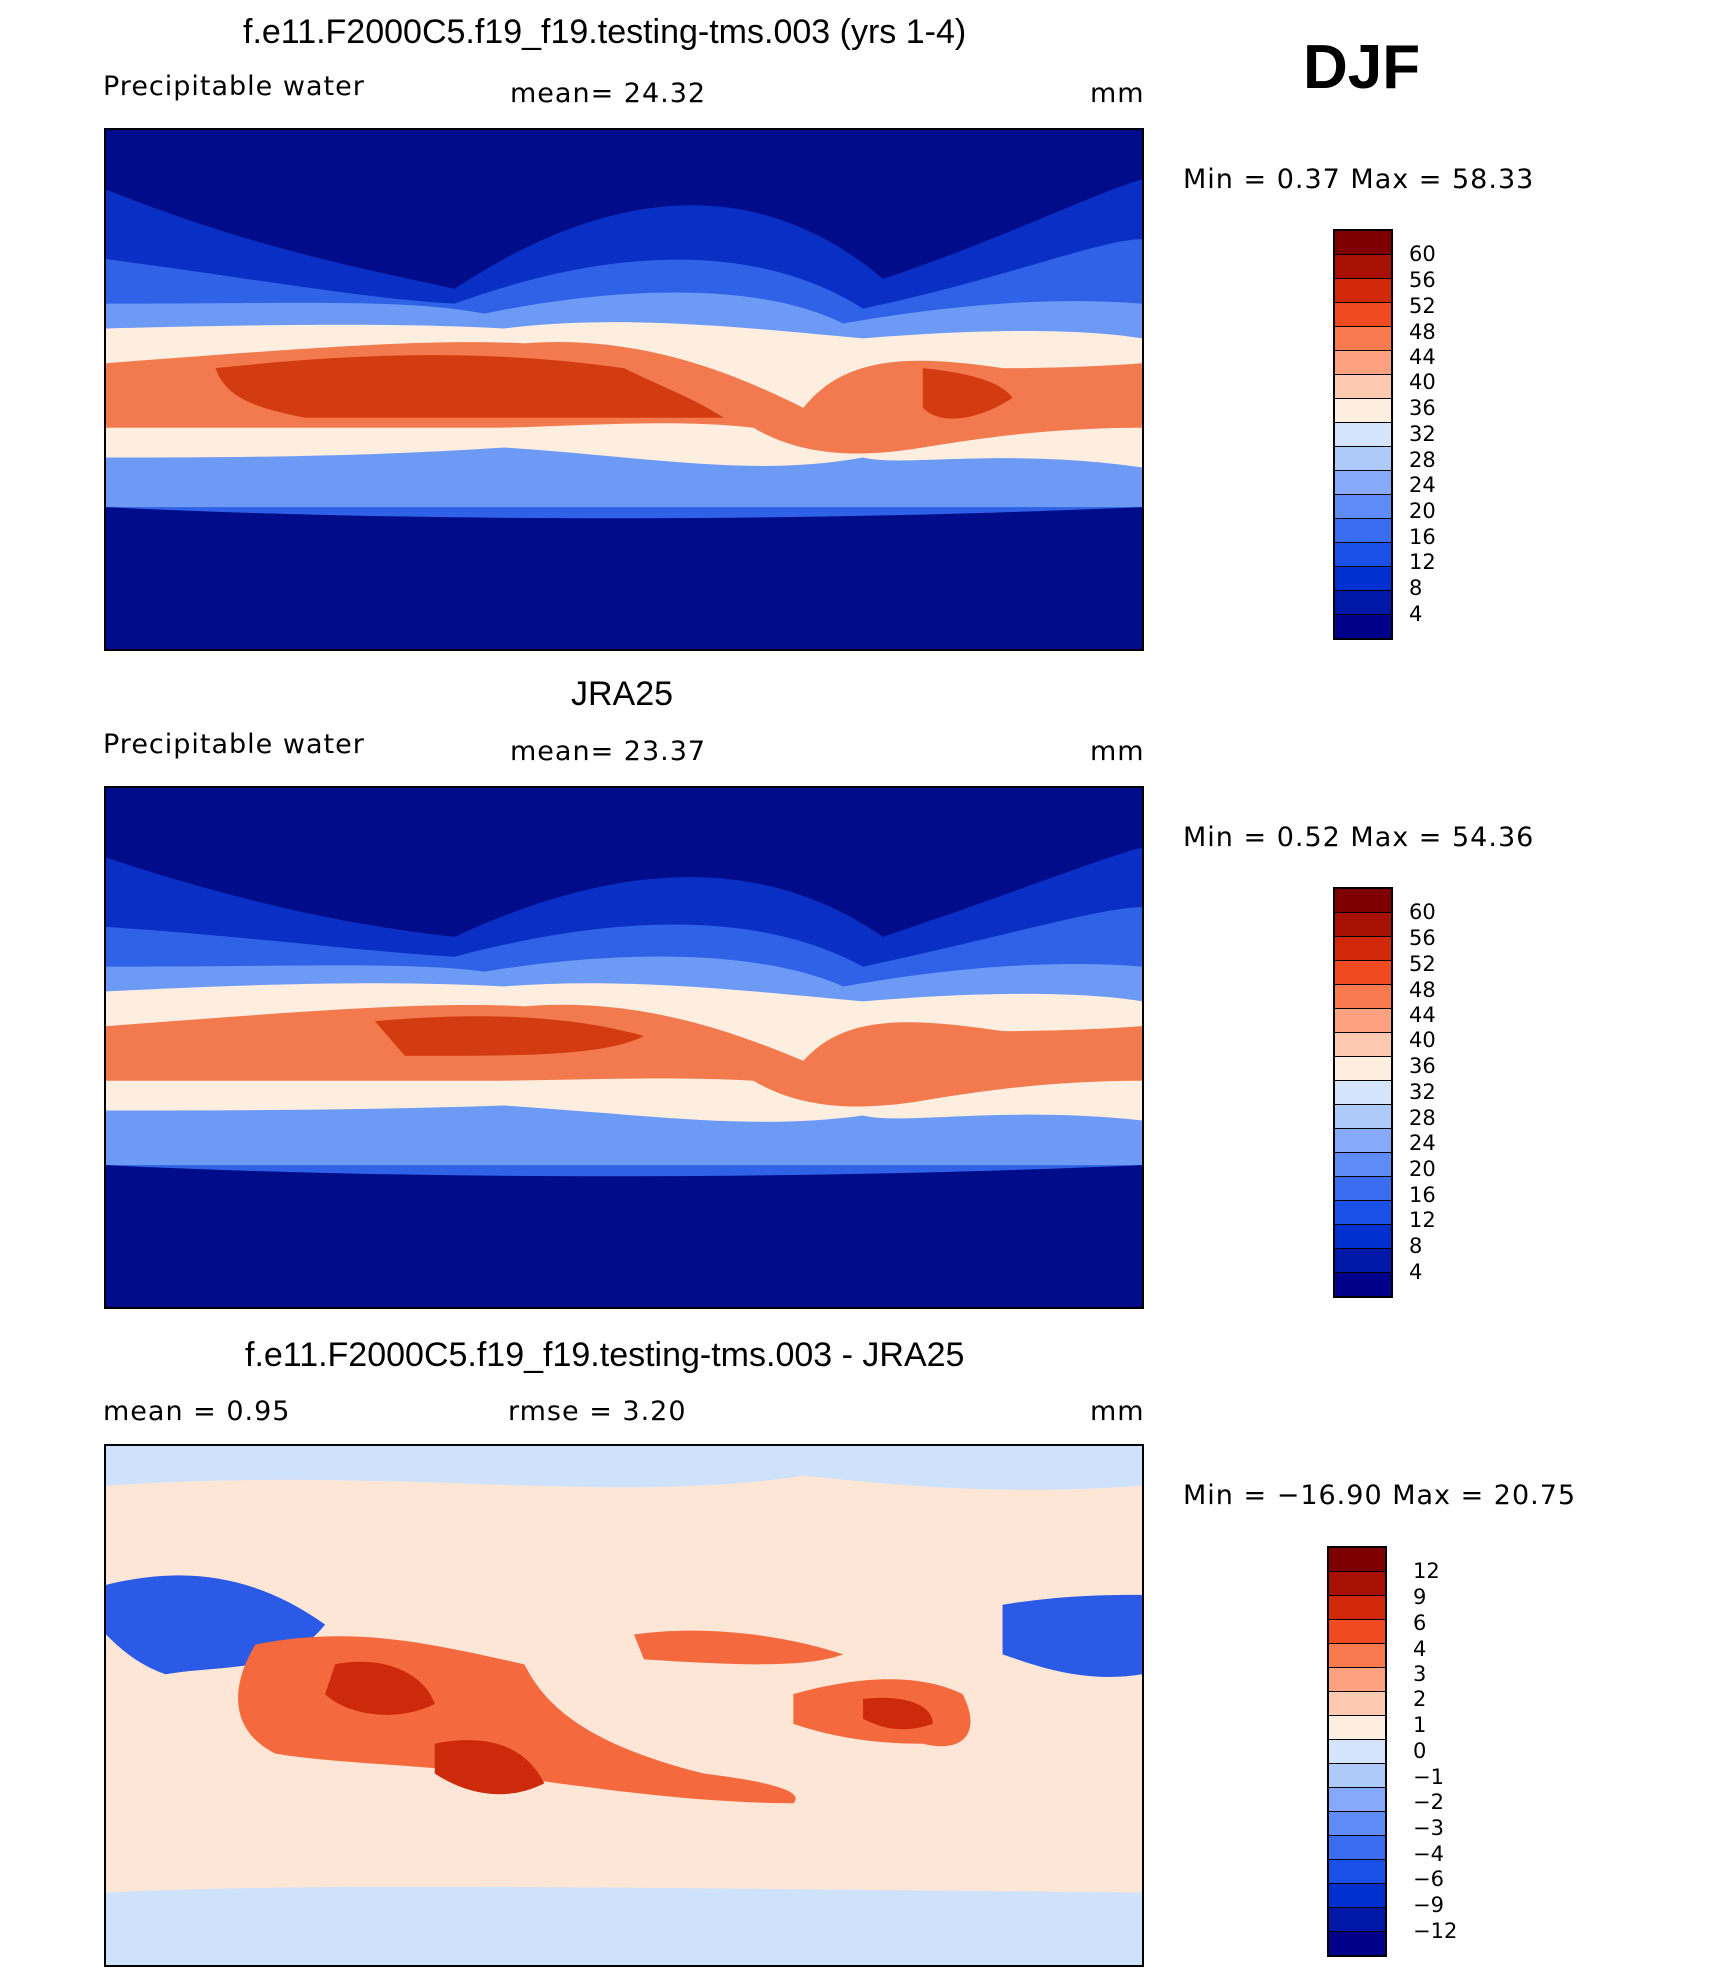 Image resolution: width=1710 pixels, height=1981 pixels. What do you see at coordinates (1428, 1777) in the screenshot?
I see `colorbar-label: −1` at bounding box center [1428, 1777].